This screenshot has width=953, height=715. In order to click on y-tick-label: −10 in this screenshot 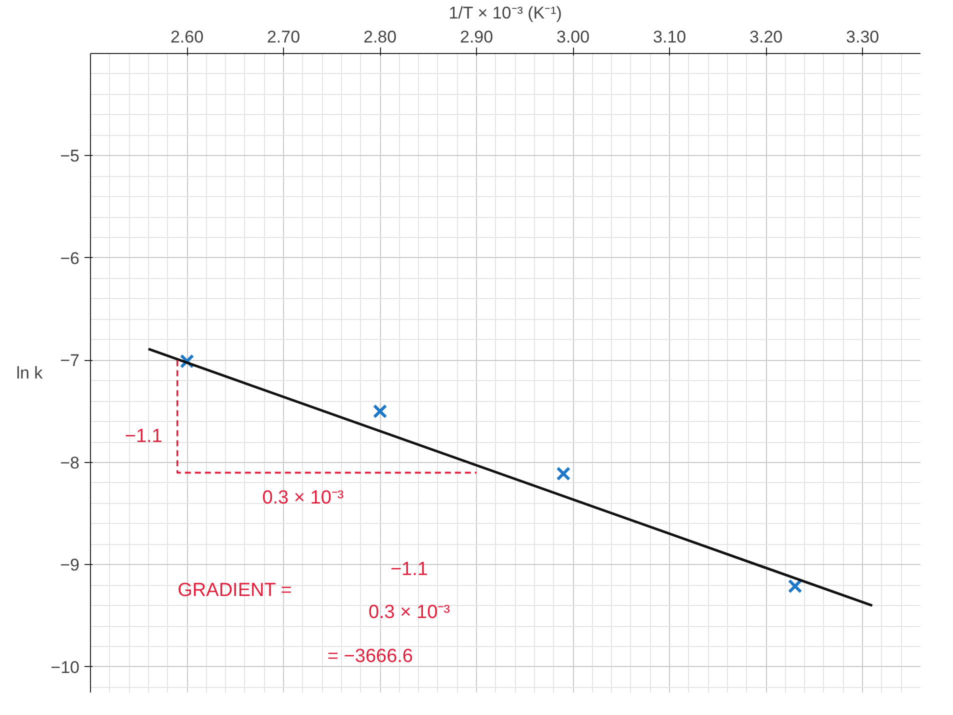, I will do `click(65, 667)`.